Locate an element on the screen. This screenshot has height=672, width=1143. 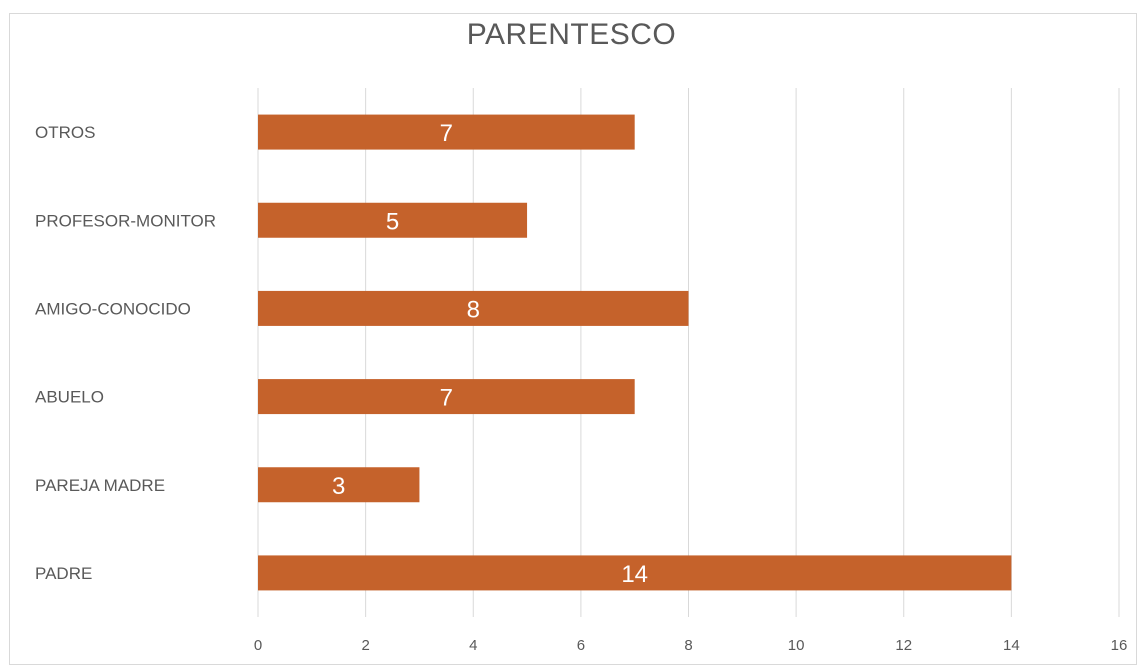
category-label: AMIGO-CONOCIDO is located at coordinates (113, 308).